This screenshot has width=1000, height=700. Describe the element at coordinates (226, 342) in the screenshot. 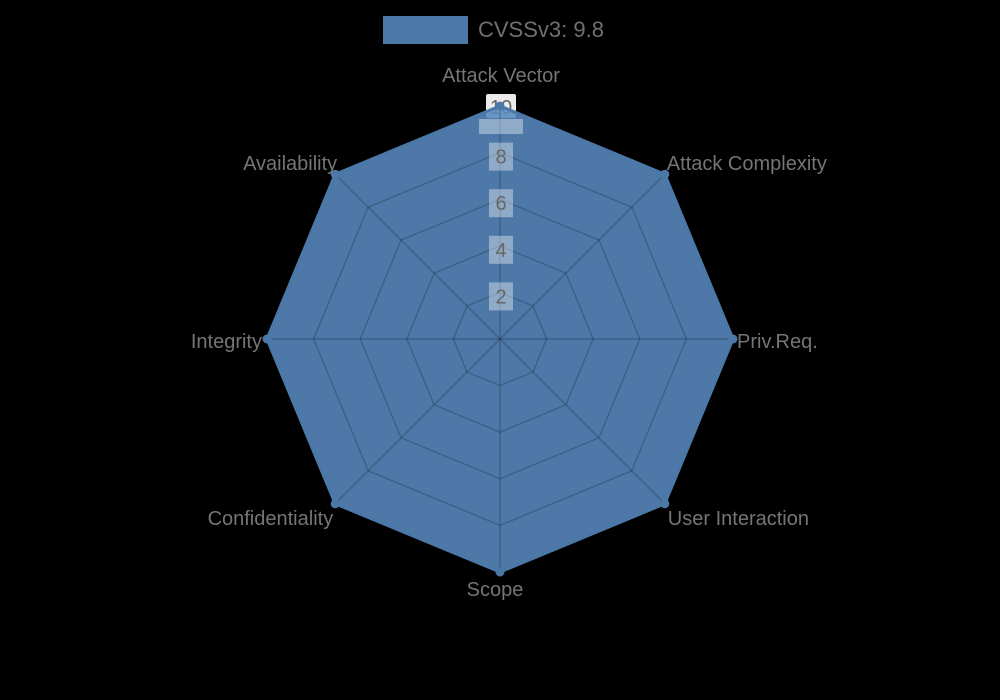

I see `axis-label-integrity: Integrity` at that location.